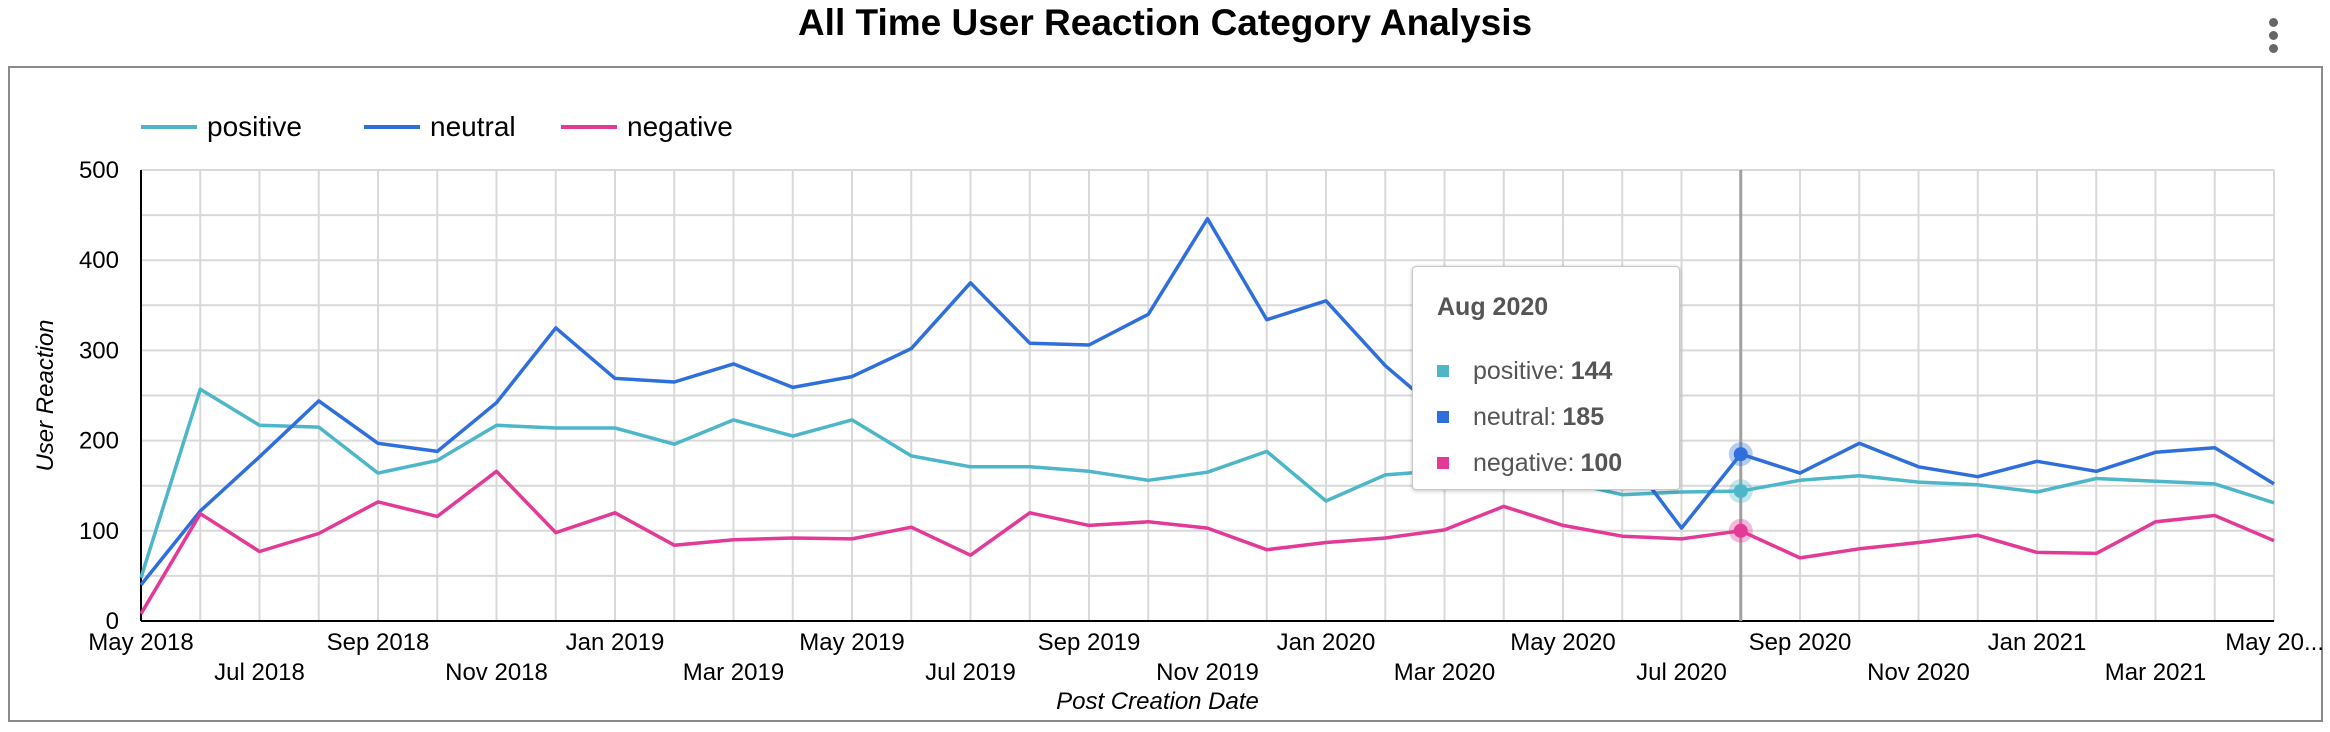 This screenshot has height=732, width=2330. I want to click on x-tick-label: Nov 2020, so click(1918, 672).